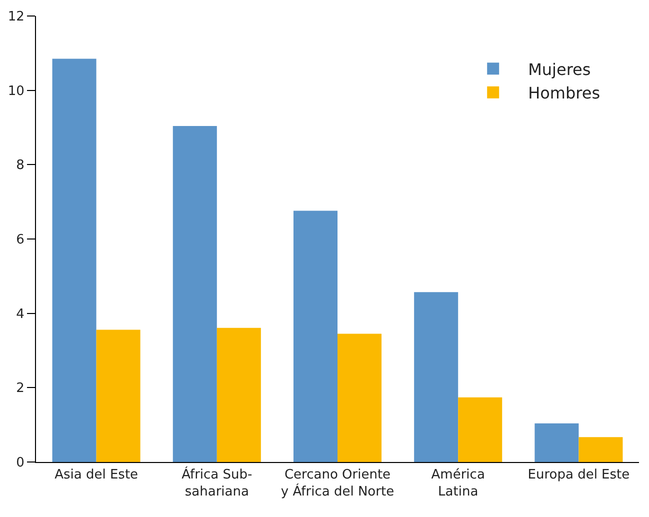 The image size is (649, 517). Describe the element at coordinates (20, 166) in the screenshot. I see `y-tick-label: 8` at that location.